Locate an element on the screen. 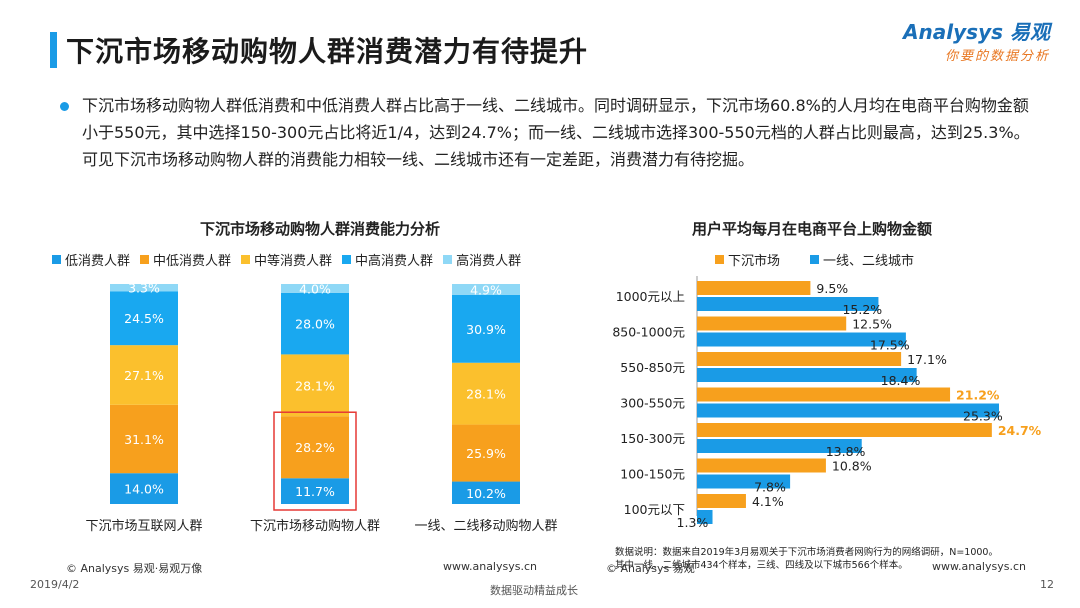 Image resolution: width=1080 pixels, height=608 pixels. legend-label: 一线、二线城市 is located at coordinates (869, 261).